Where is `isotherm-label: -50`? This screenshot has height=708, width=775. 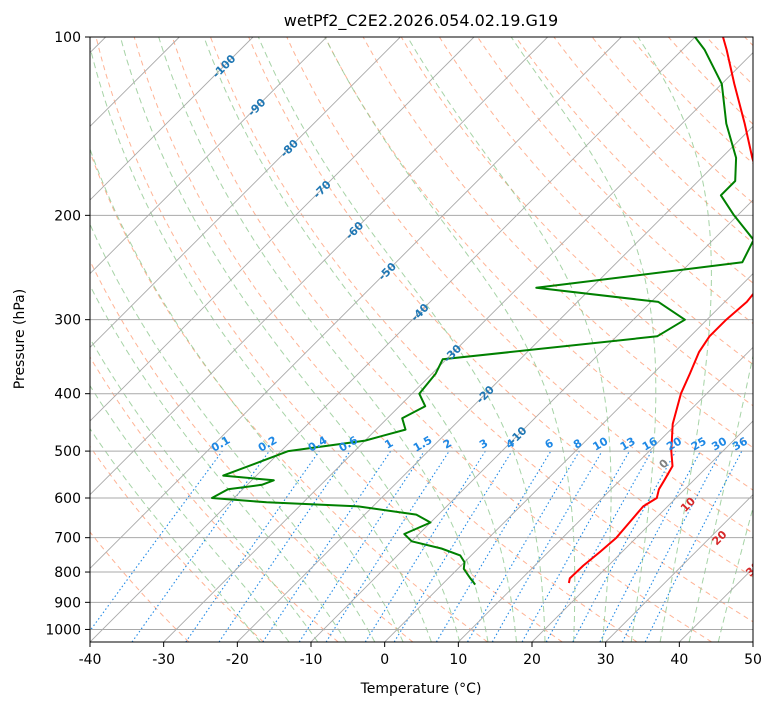
isotherm-label: -50 is located at coordinates (387, 271).